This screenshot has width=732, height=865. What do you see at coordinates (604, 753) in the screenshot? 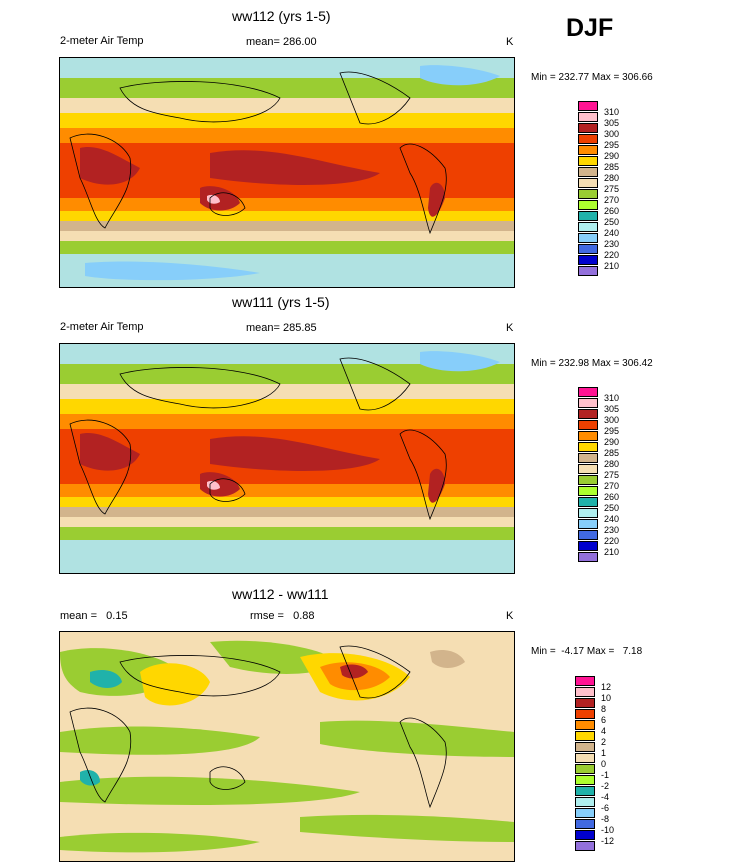
I see `legend-level-label: 1` at bounding box center [604, 753].